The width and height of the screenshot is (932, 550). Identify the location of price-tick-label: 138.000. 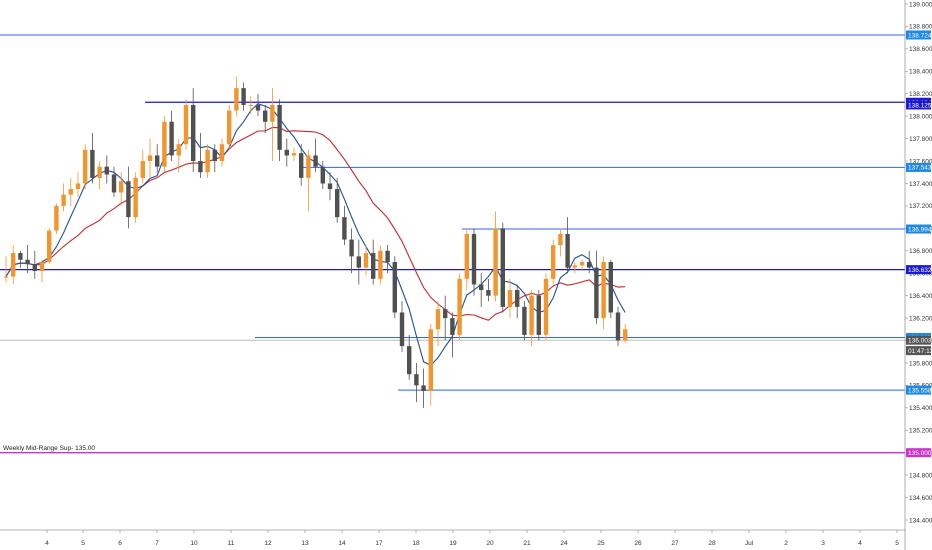
(920, 116).